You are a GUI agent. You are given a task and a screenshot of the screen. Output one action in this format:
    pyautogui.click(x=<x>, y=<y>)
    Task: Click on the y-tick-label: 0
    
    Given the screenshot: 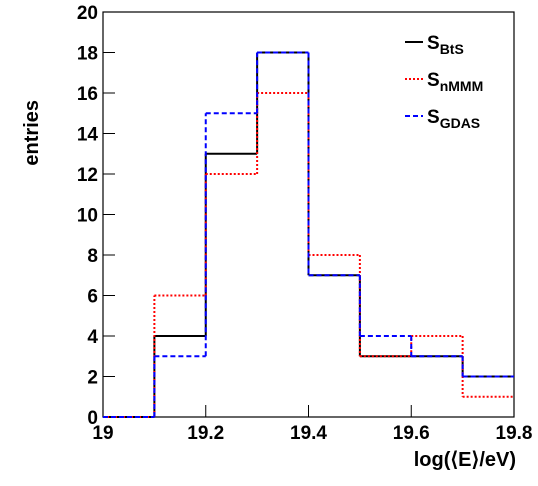 What is the action you would take?
    pyautogui.click(x=92, y=418)
    